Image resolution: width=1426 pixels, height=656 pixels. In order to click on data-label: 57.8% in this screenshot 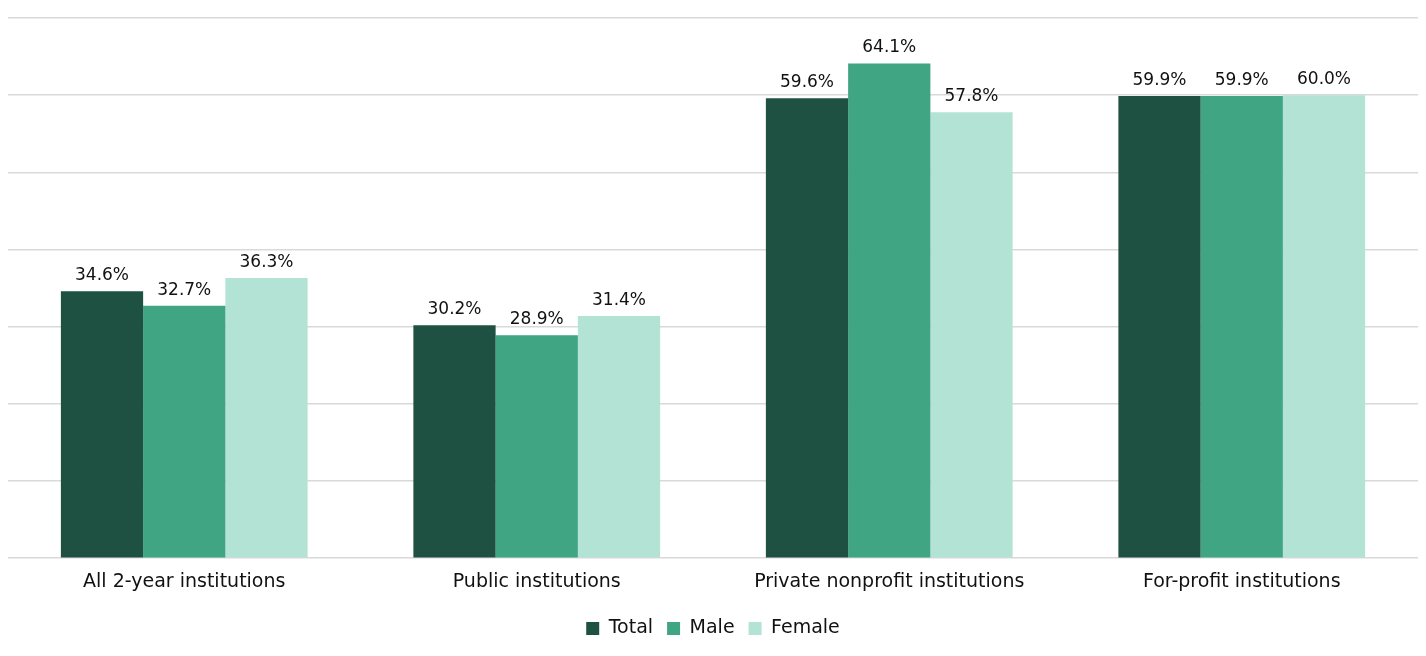, I will do `click(971, 95)`.